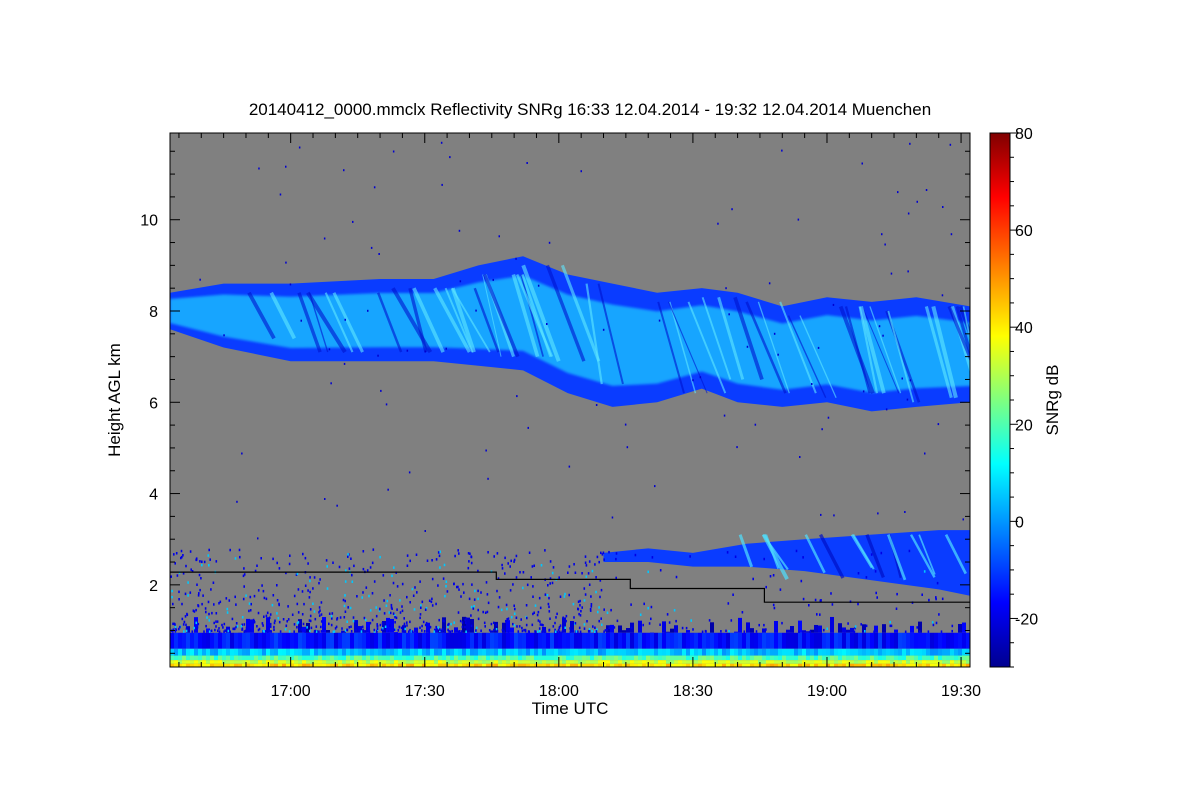 The image size is (1200, 800). I want to click on colorbar, so click(1000, 400).